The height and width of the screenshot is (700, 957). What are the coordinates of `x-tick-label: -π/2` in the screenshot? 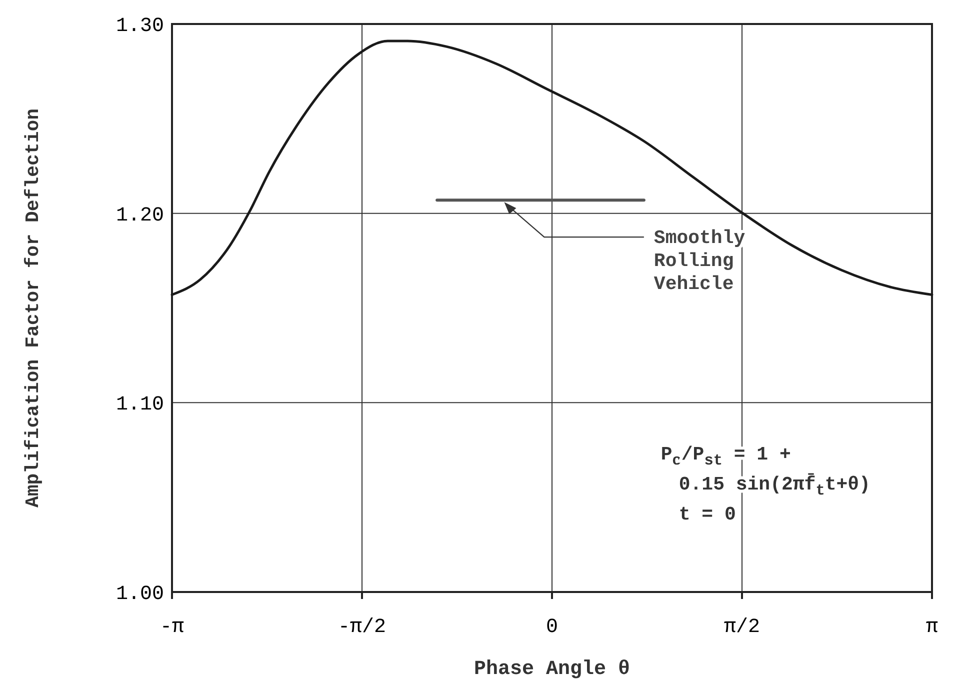 It's located at (362, 627).